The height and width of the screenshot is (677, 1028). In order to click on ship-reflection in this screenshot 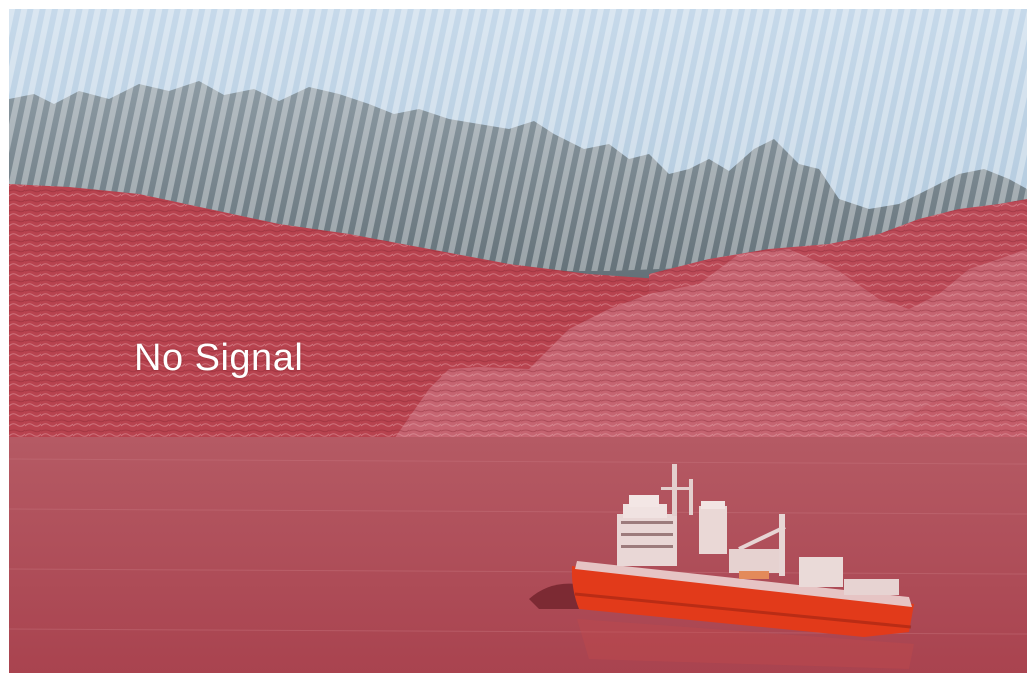, I will do `click(745, 644)`.